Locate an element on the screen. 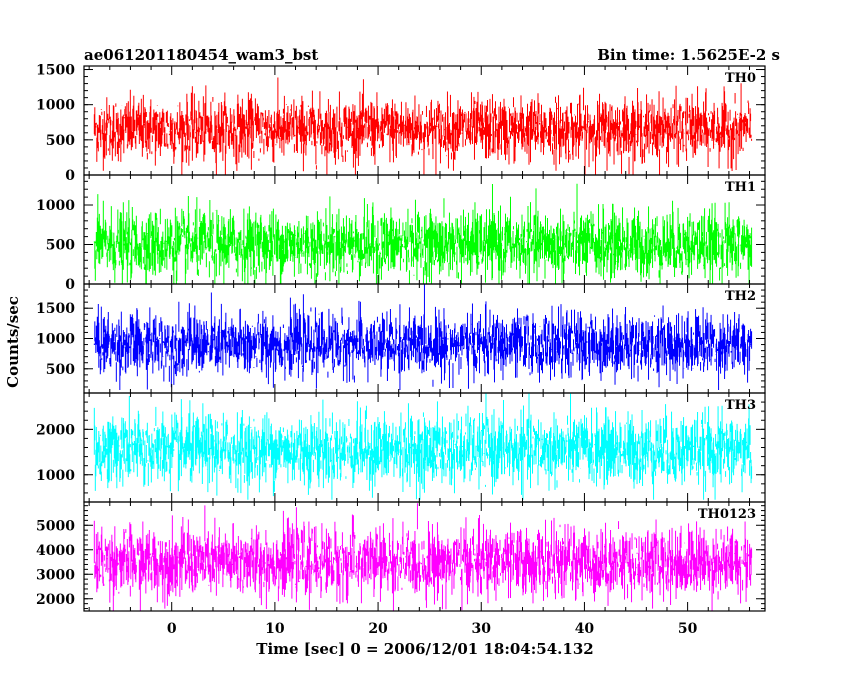 The image size is (850, 685). chart-title: ae061201180454_wam3_bst is located at coordinates (201, 55).